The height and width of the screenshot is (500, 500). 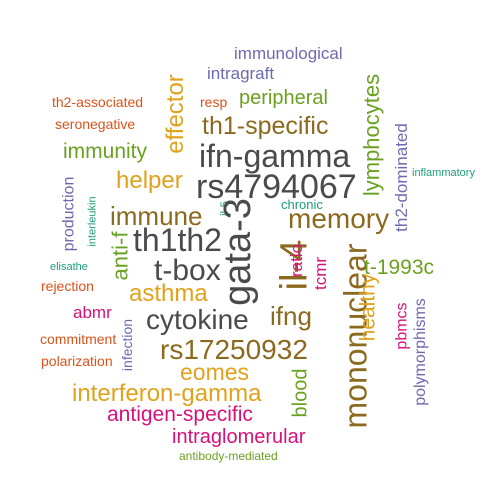 What do you see at coordinates (120, 256) in the screenshot?
I see `word-anti-f: anti-f` at bounding box center [120, 256].